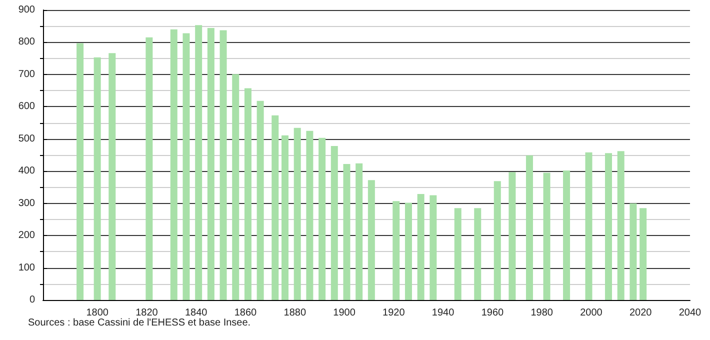 This screenshot has height=340, width=710. What do you see at coordinates (690, 313) in the screenshot?
I see `x-tick-label: 2040` at bounding box center [690, 313].